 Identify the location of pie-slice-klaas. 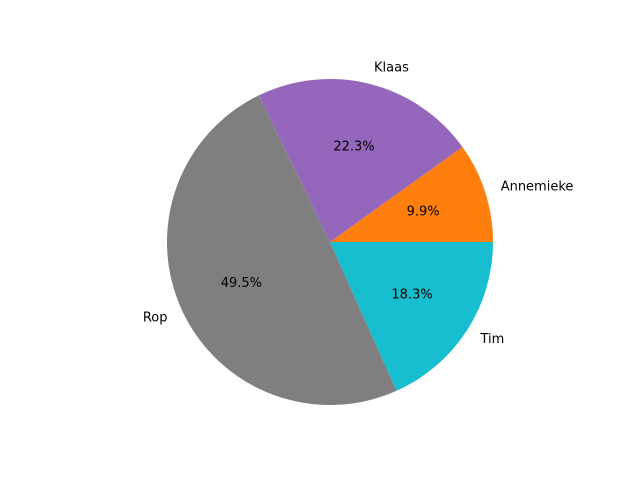
(360, 160).